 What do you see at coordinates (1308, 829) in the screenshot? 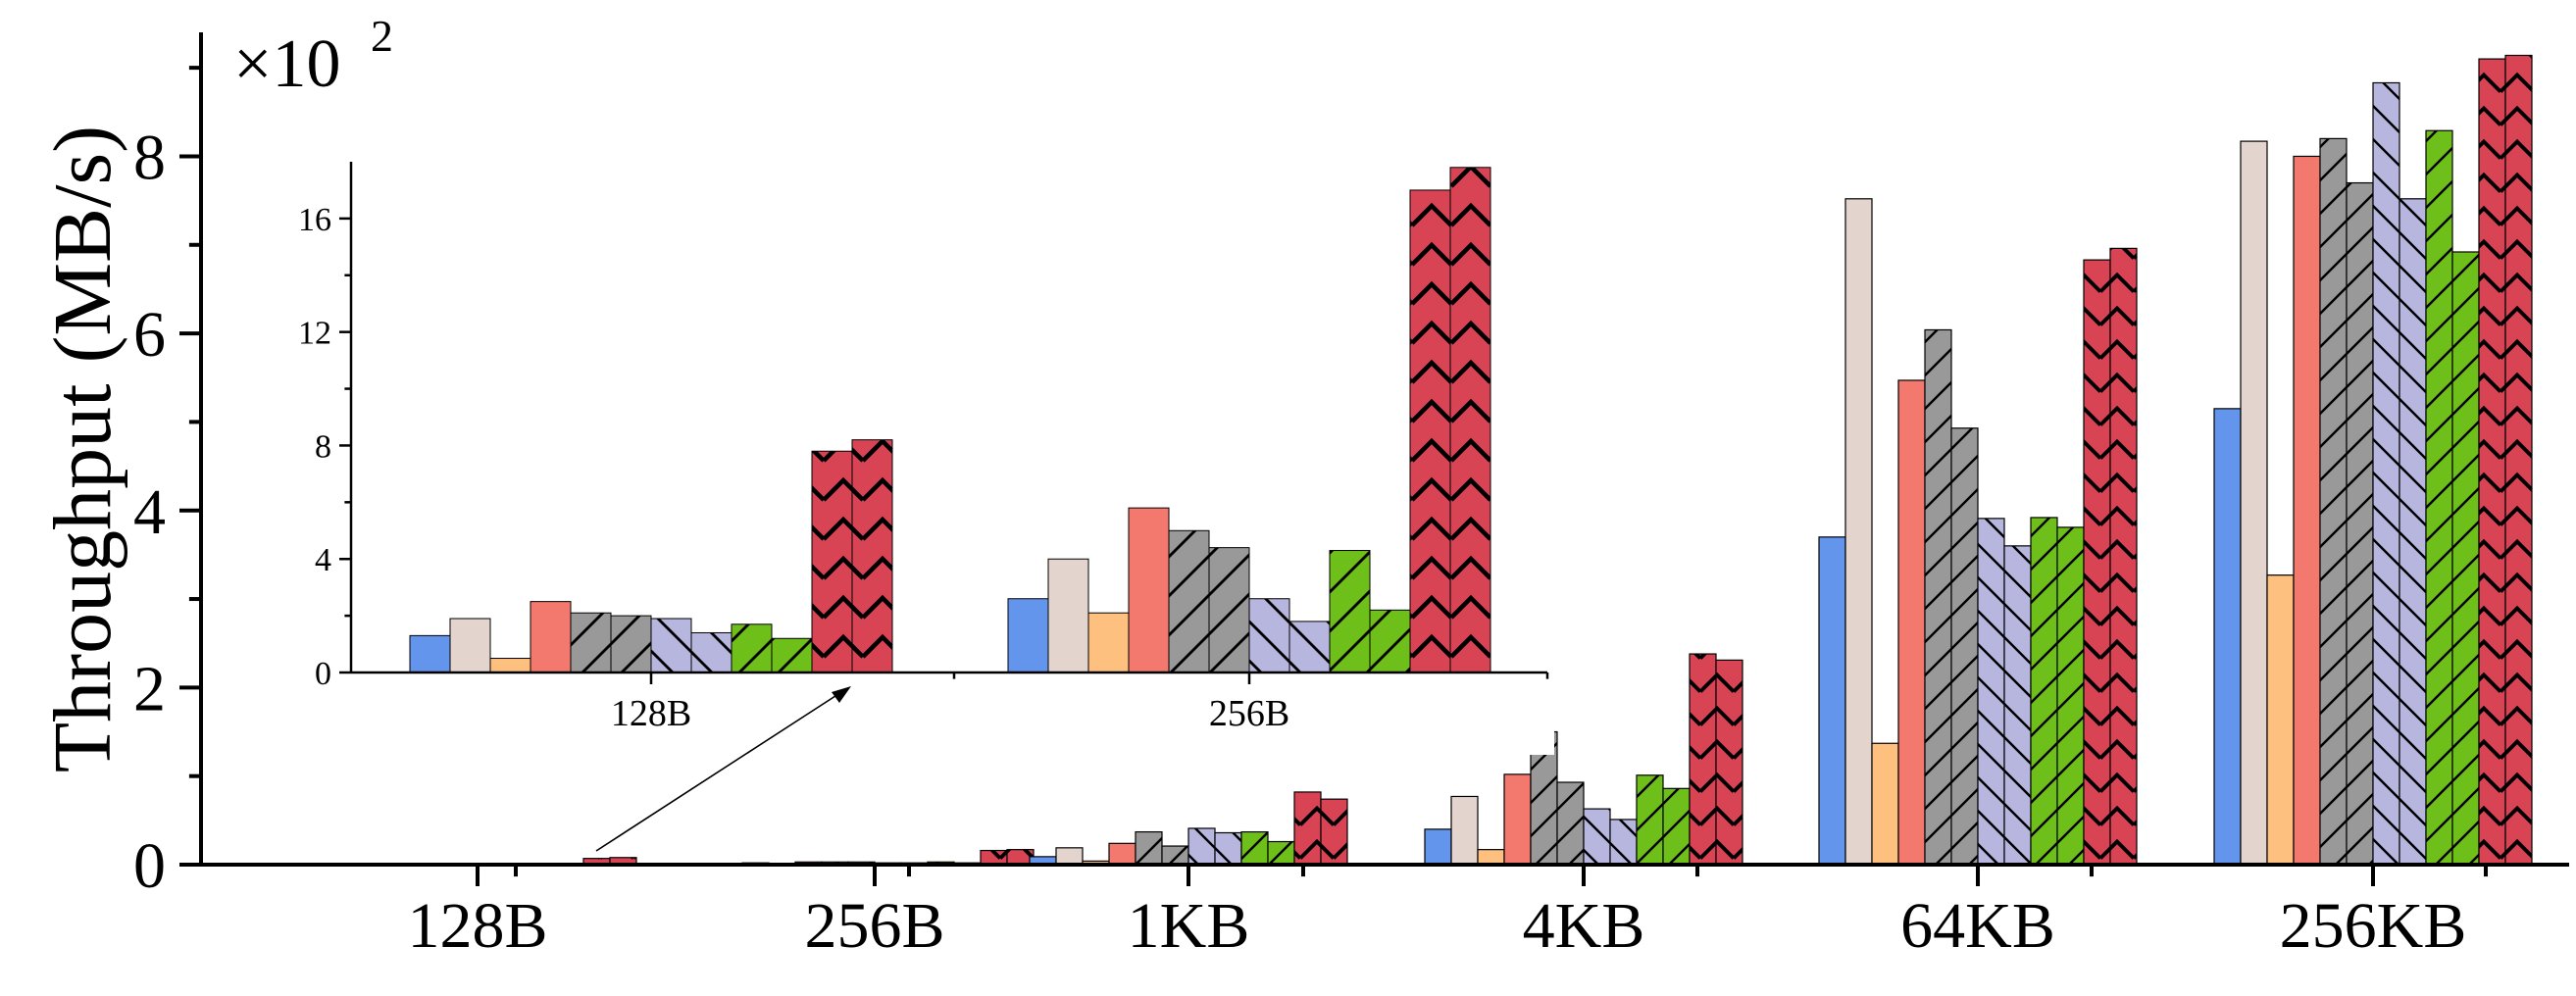
I see `main-bar-1KB-s11` at bounding box center [1308, 829].